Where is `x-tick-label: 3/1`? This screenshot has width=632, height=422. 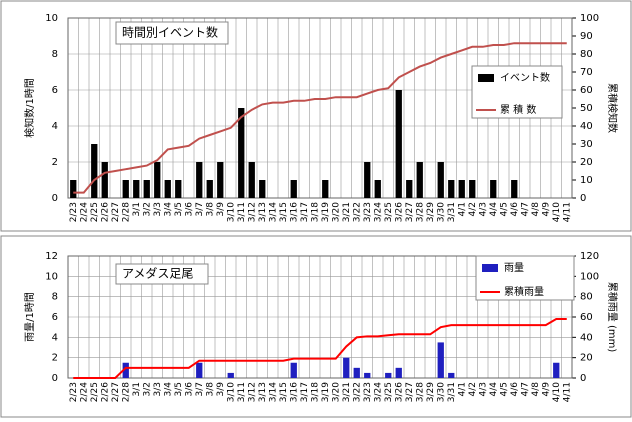
x-tick-label: 3/1 is located at coordinates (137, 389).